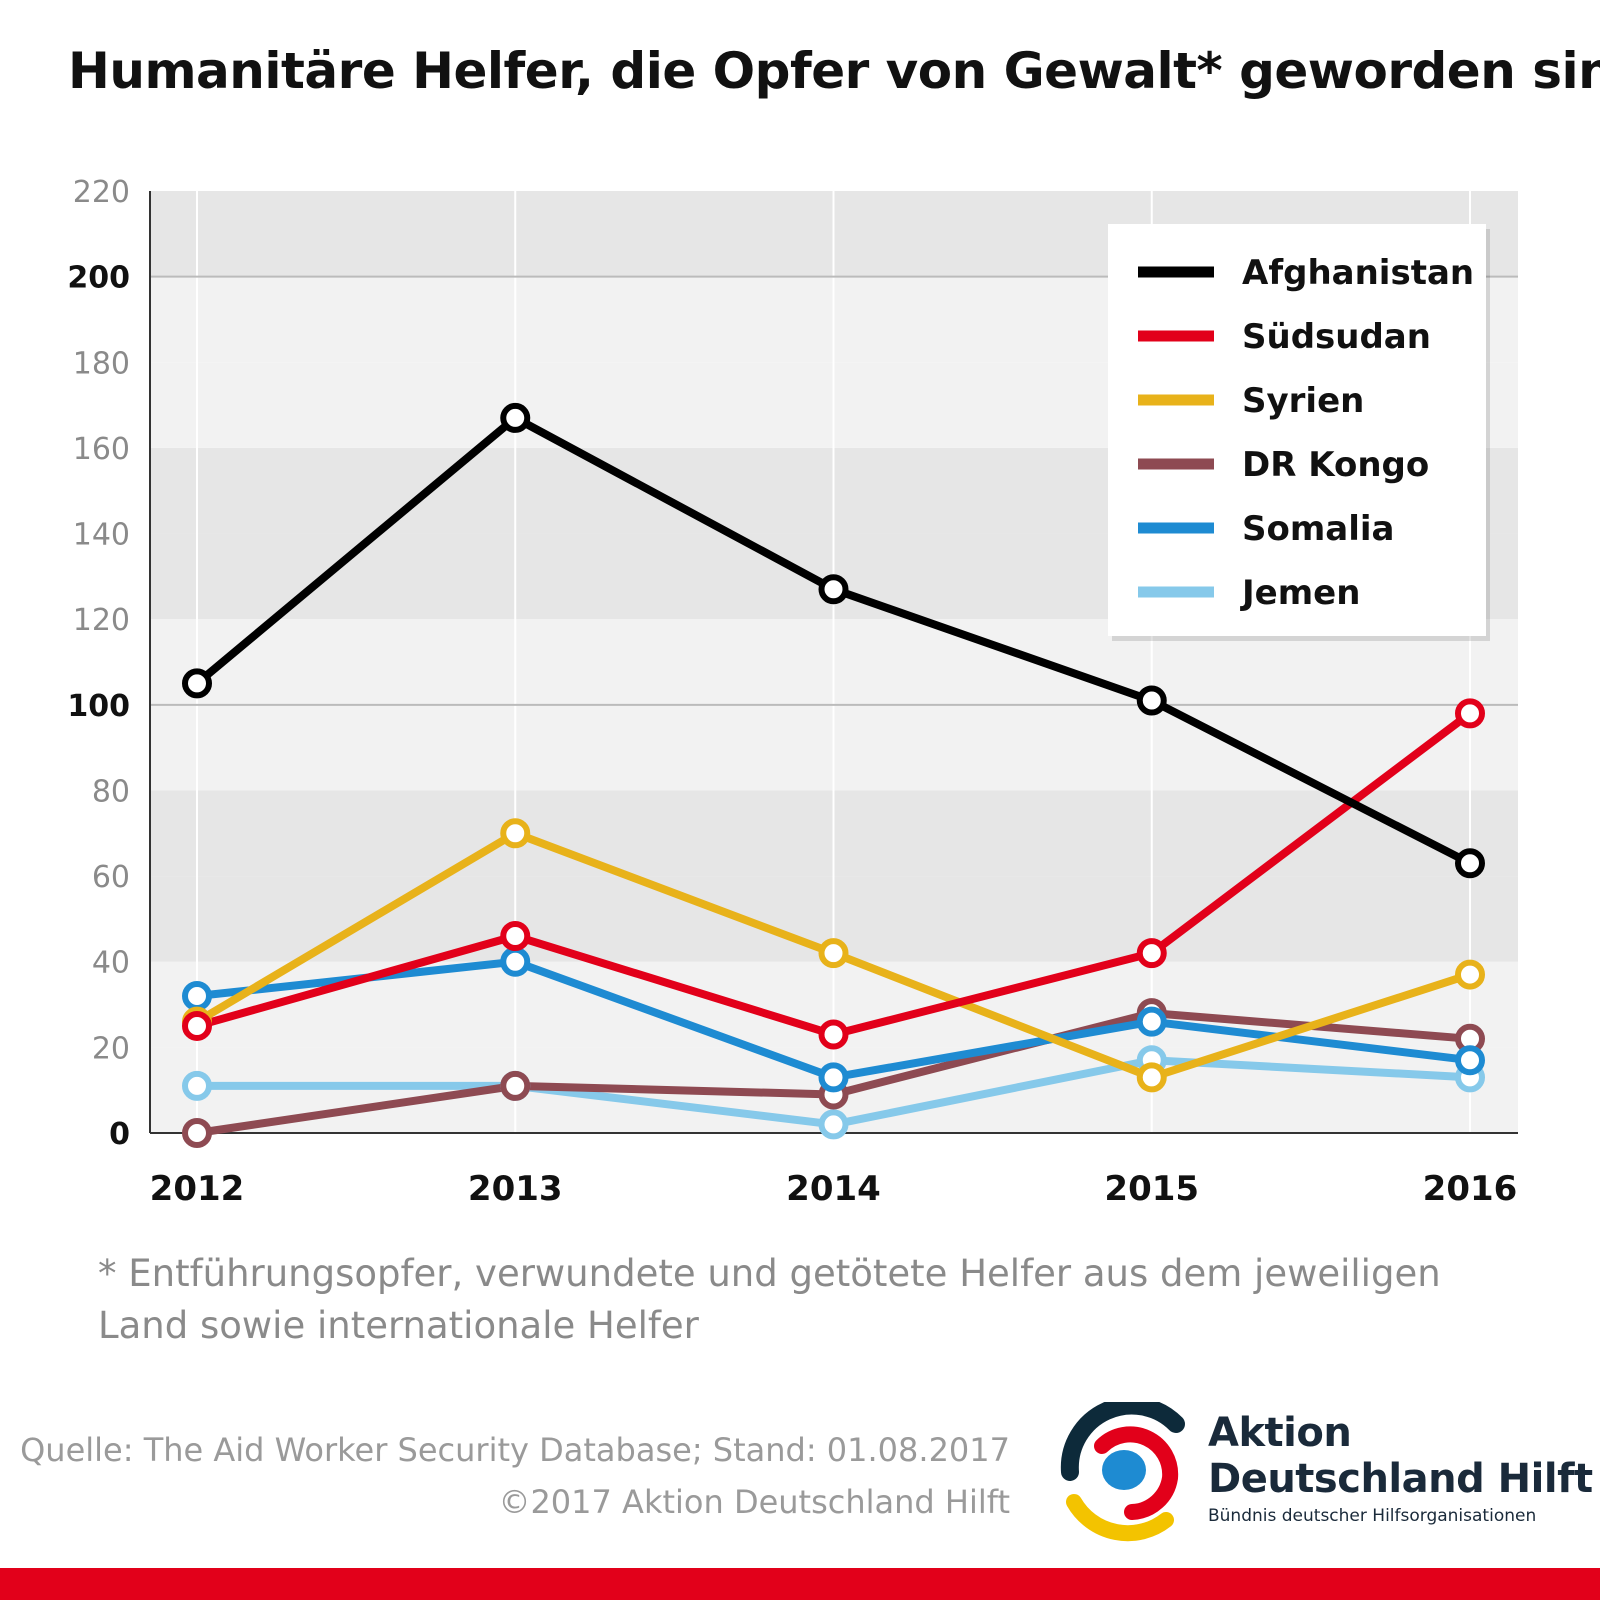  Describe the element at coordinates (1122, 1472) in the screenshot. I see `adh-logo-icon` at that location.